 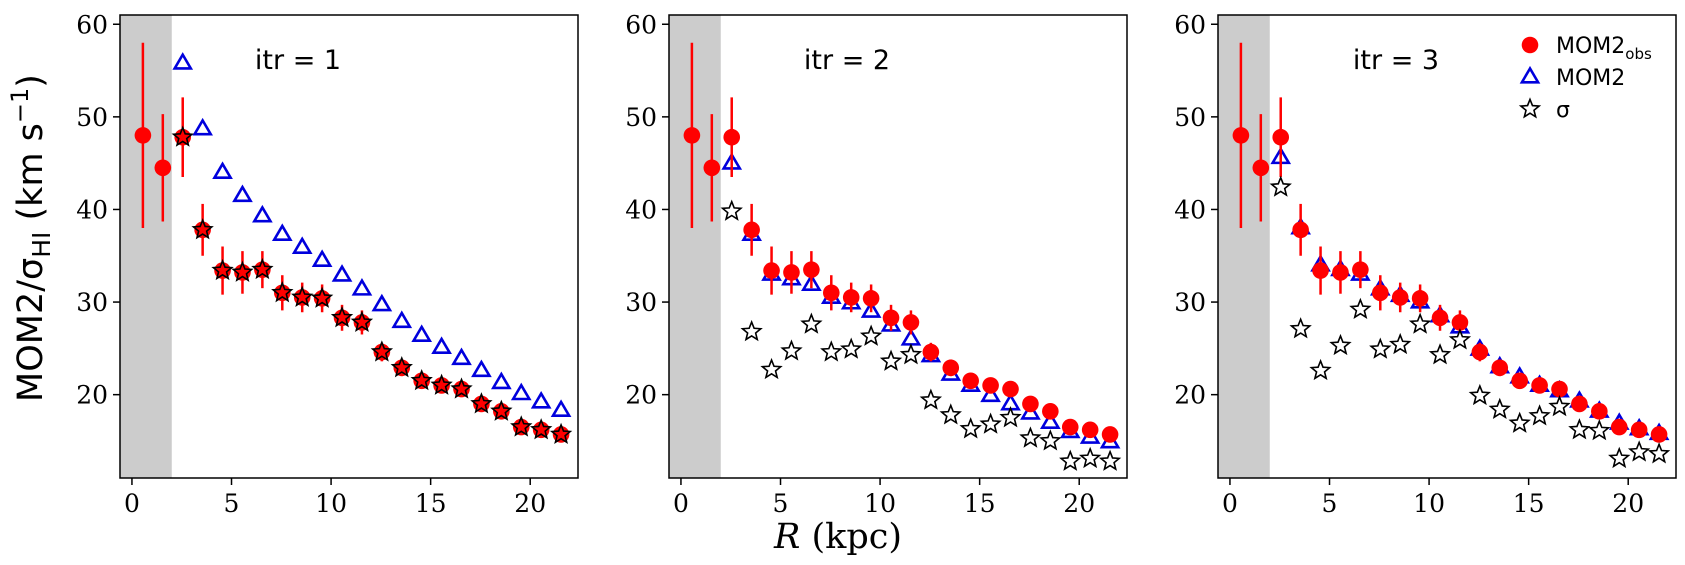 I want to click on y-tick-label: 50, so click(x=1190, y=117).